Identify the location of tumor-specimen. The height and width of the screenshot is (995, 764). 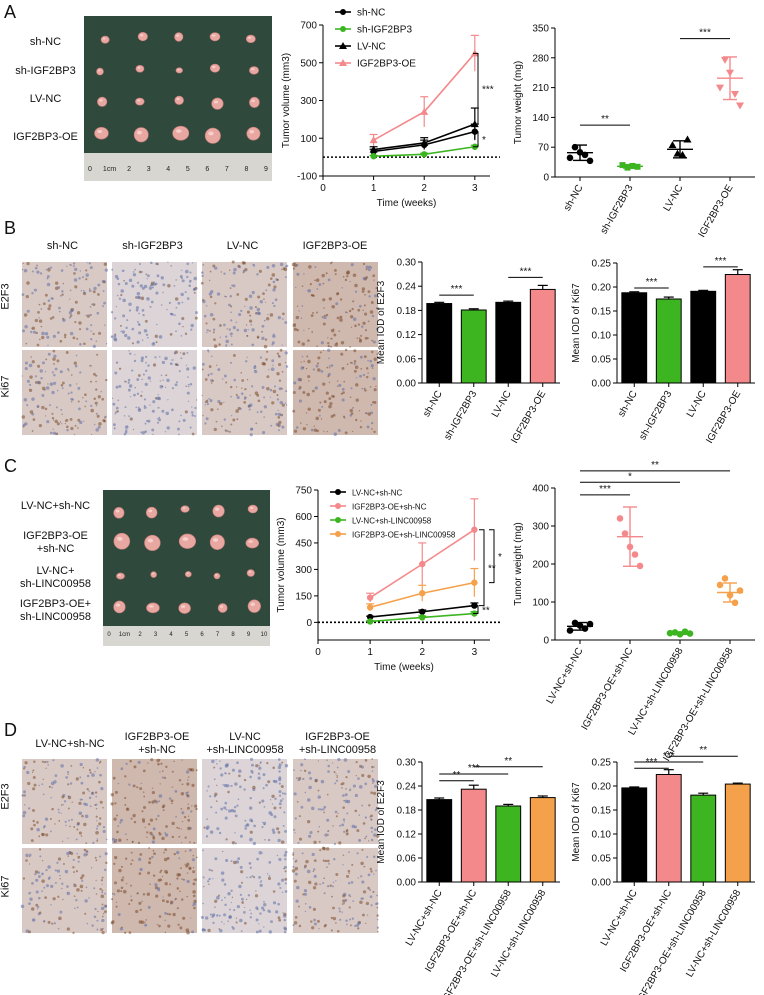
(253, 133).